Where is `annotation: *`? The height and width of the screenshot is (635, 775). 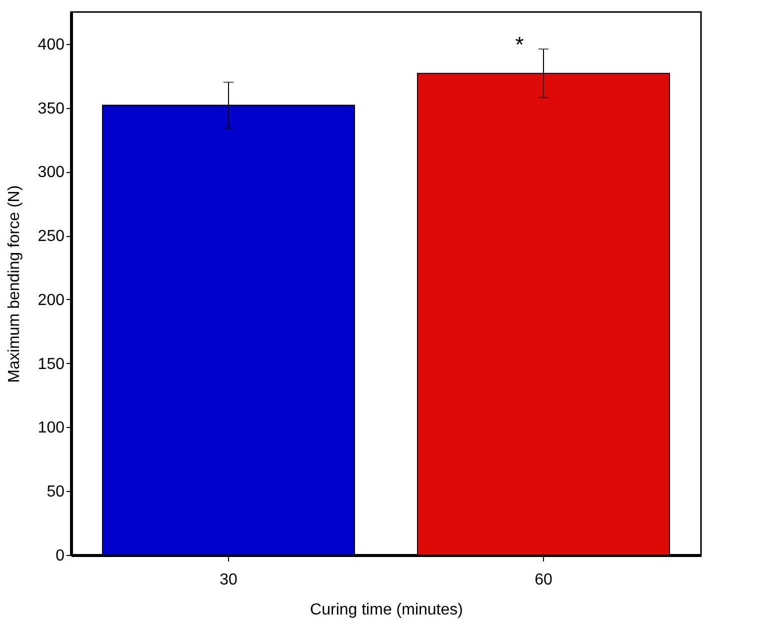 annotation: * is located at coordinates (519, 45).